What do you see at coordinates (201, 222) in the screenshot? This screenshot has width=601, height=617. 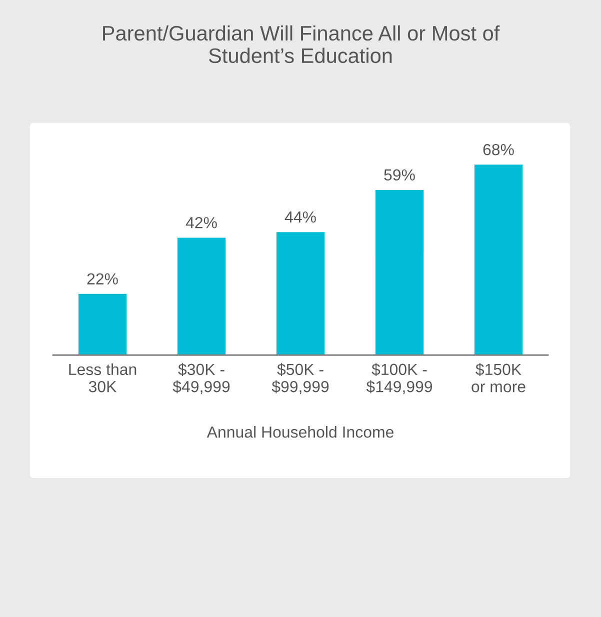 I see `data-label: 42%` at bounding box center [201, 222].